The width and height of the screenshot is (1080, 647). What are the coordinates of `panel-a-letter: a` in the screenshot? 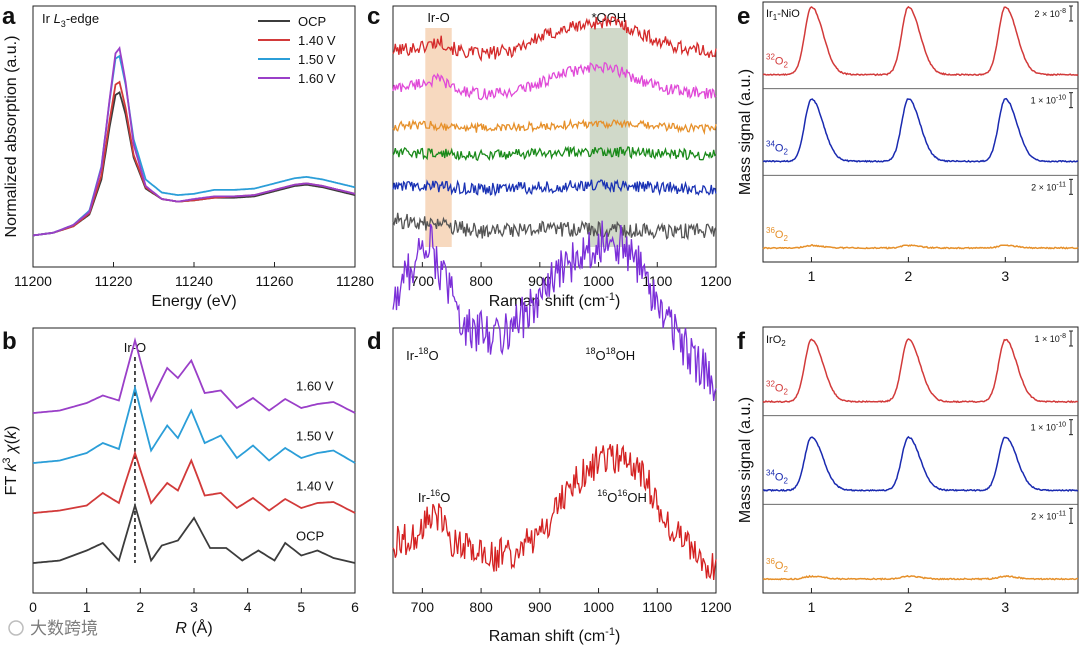 It's located at (9, 16).